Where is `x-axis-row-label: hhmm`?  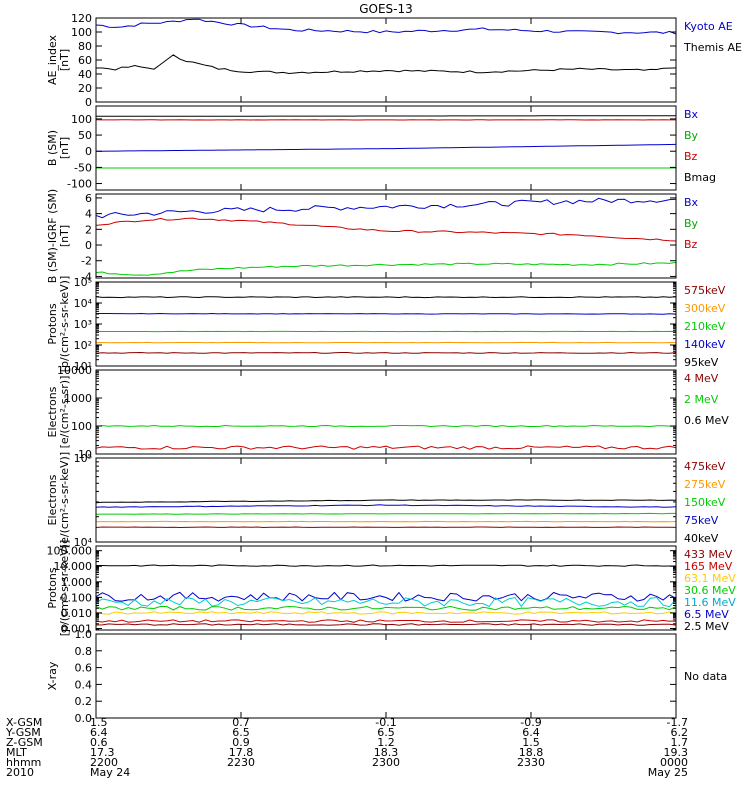 x-axis-row-label: hhmm is located at coordinates (23, 762).